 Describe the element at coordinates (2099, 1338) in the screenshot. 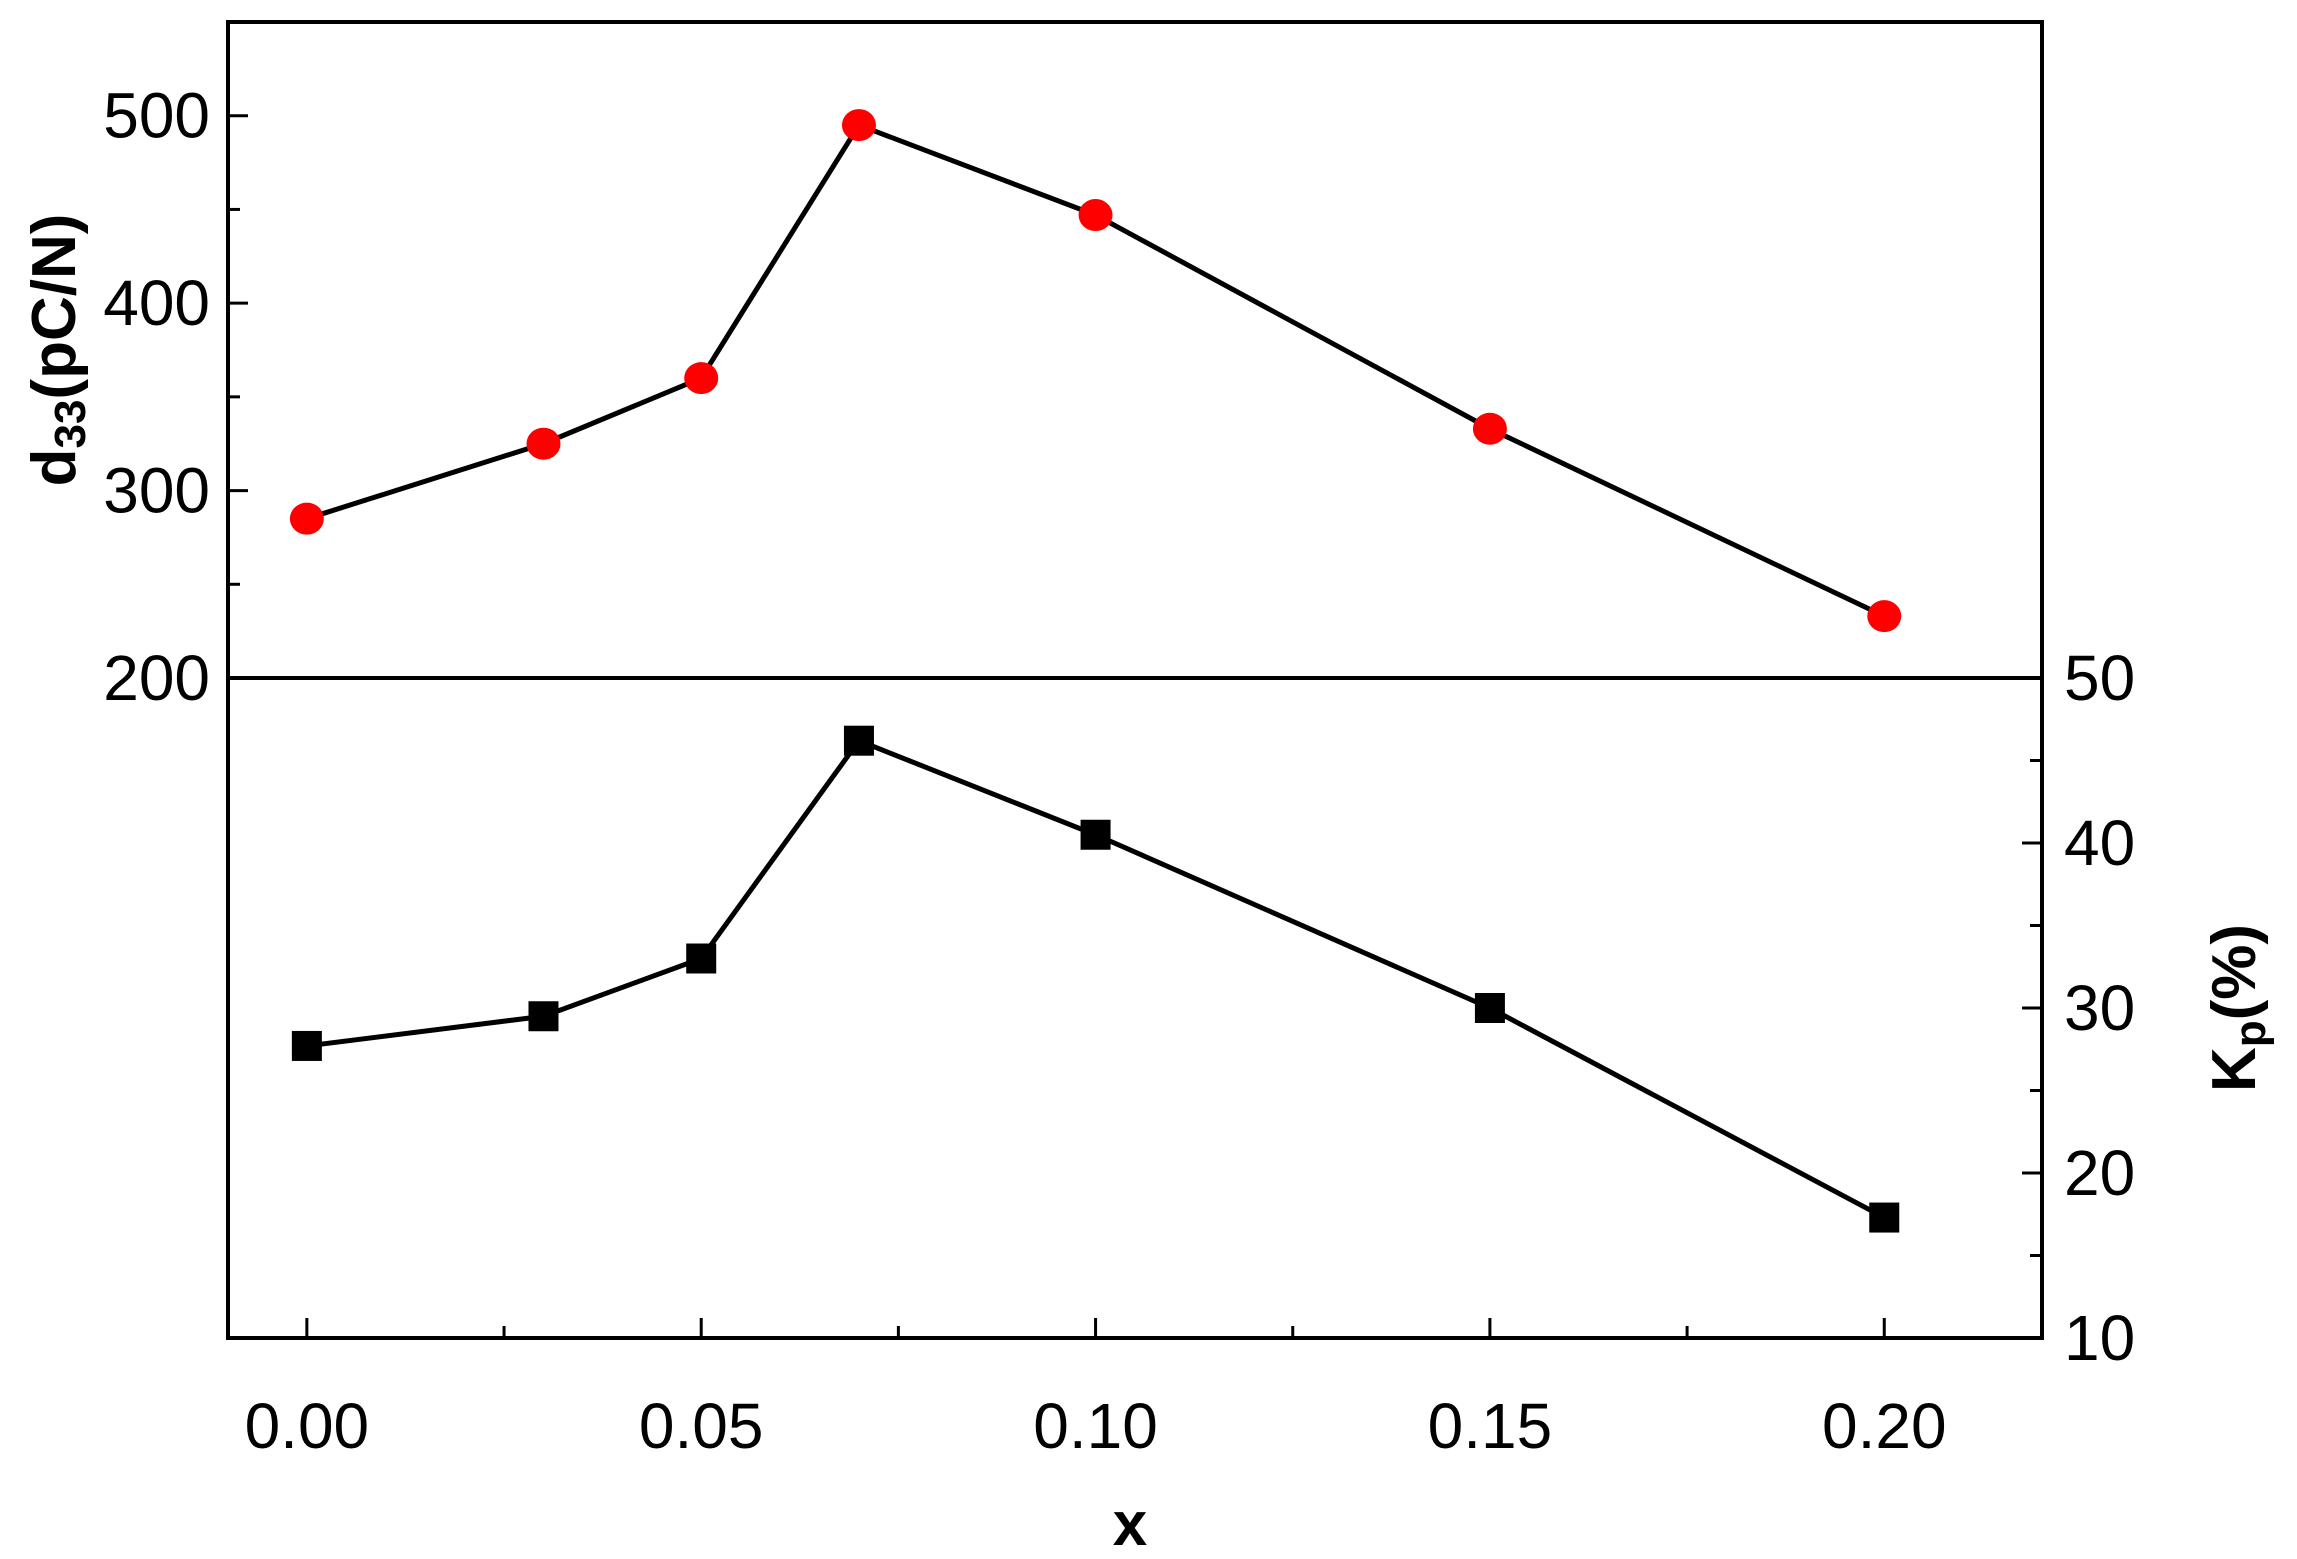

I see `y-tick-label: 10` at that location.